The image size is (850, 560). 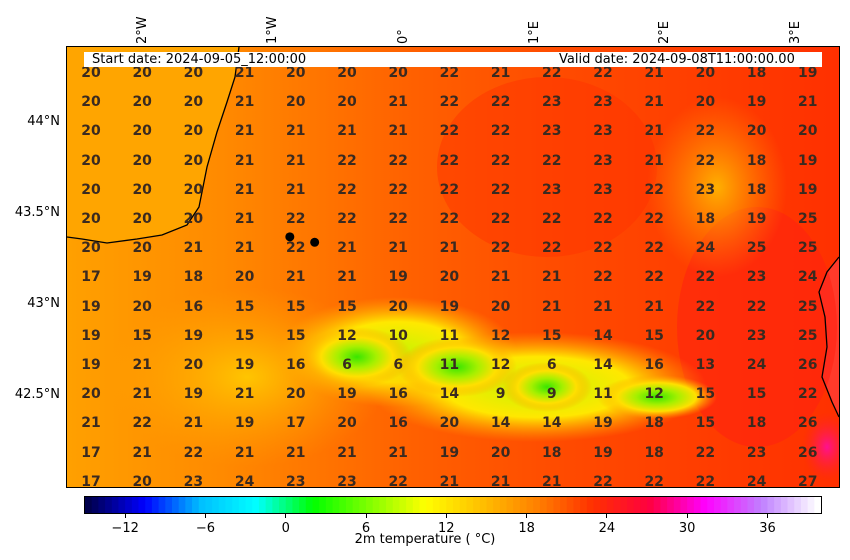 What do you see at coordinates (677, 59) in the screenshot?
I see `valid-date-label: Valid date: 2024-09-08T11:00:00.00` at bounding box center [677, 59].